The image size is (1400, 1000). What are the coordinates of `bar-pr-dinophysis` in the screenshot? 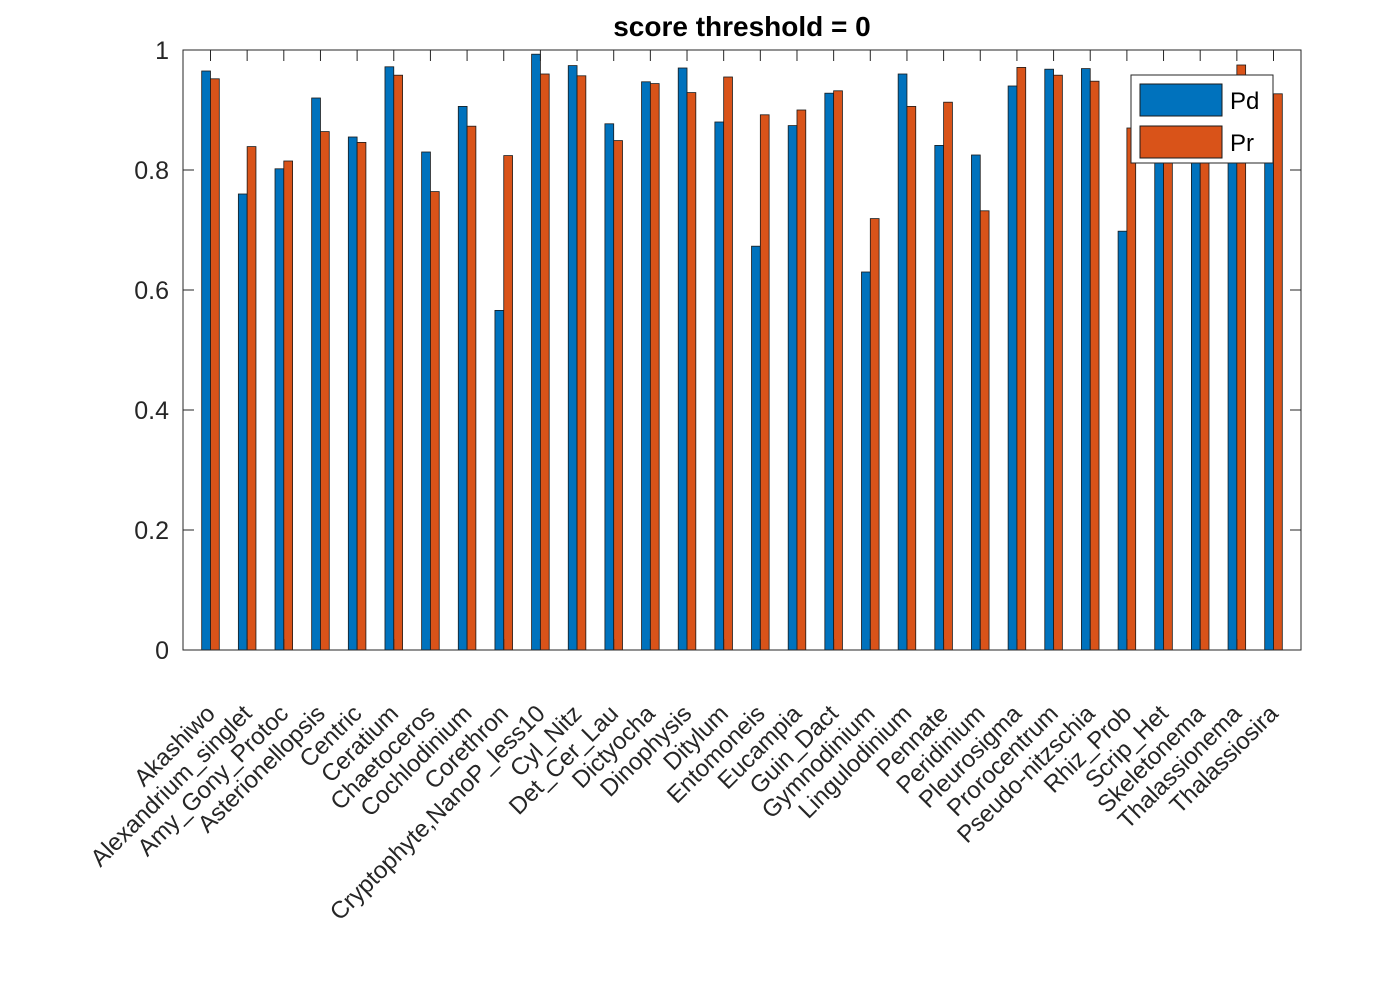 It's located at (691, 371).